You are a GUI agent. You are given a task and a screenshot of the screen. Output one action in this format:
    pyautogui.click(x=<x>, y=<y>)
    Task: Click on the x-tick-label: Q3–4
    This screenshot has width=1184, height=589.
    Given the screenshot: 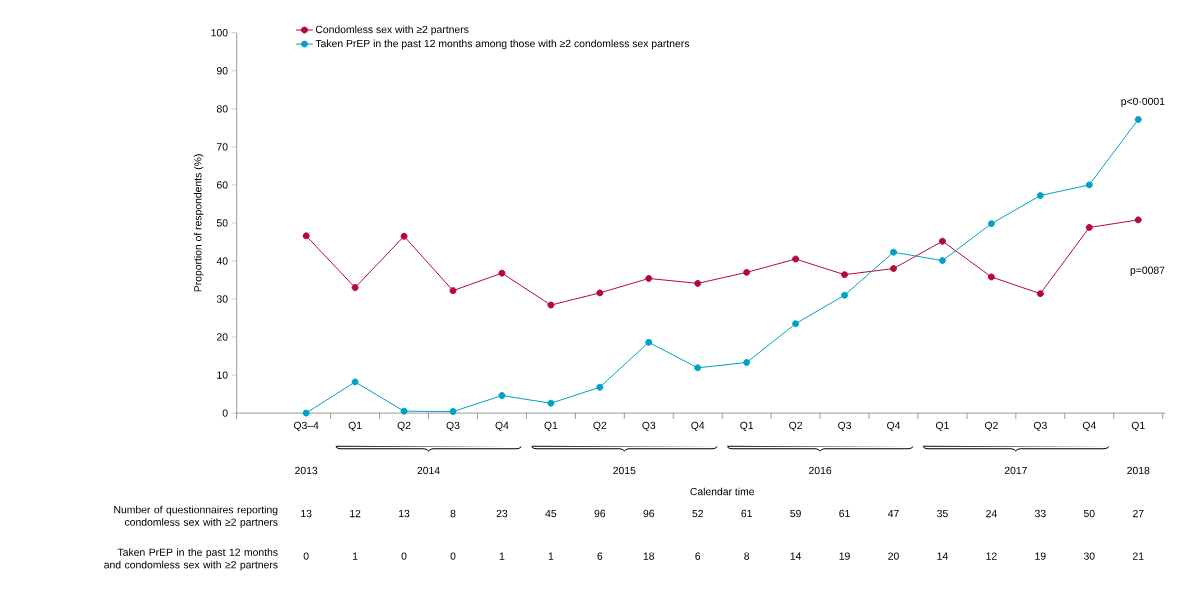 What is the action you would take?
    pyautogui.click(x=306, y=426)
    